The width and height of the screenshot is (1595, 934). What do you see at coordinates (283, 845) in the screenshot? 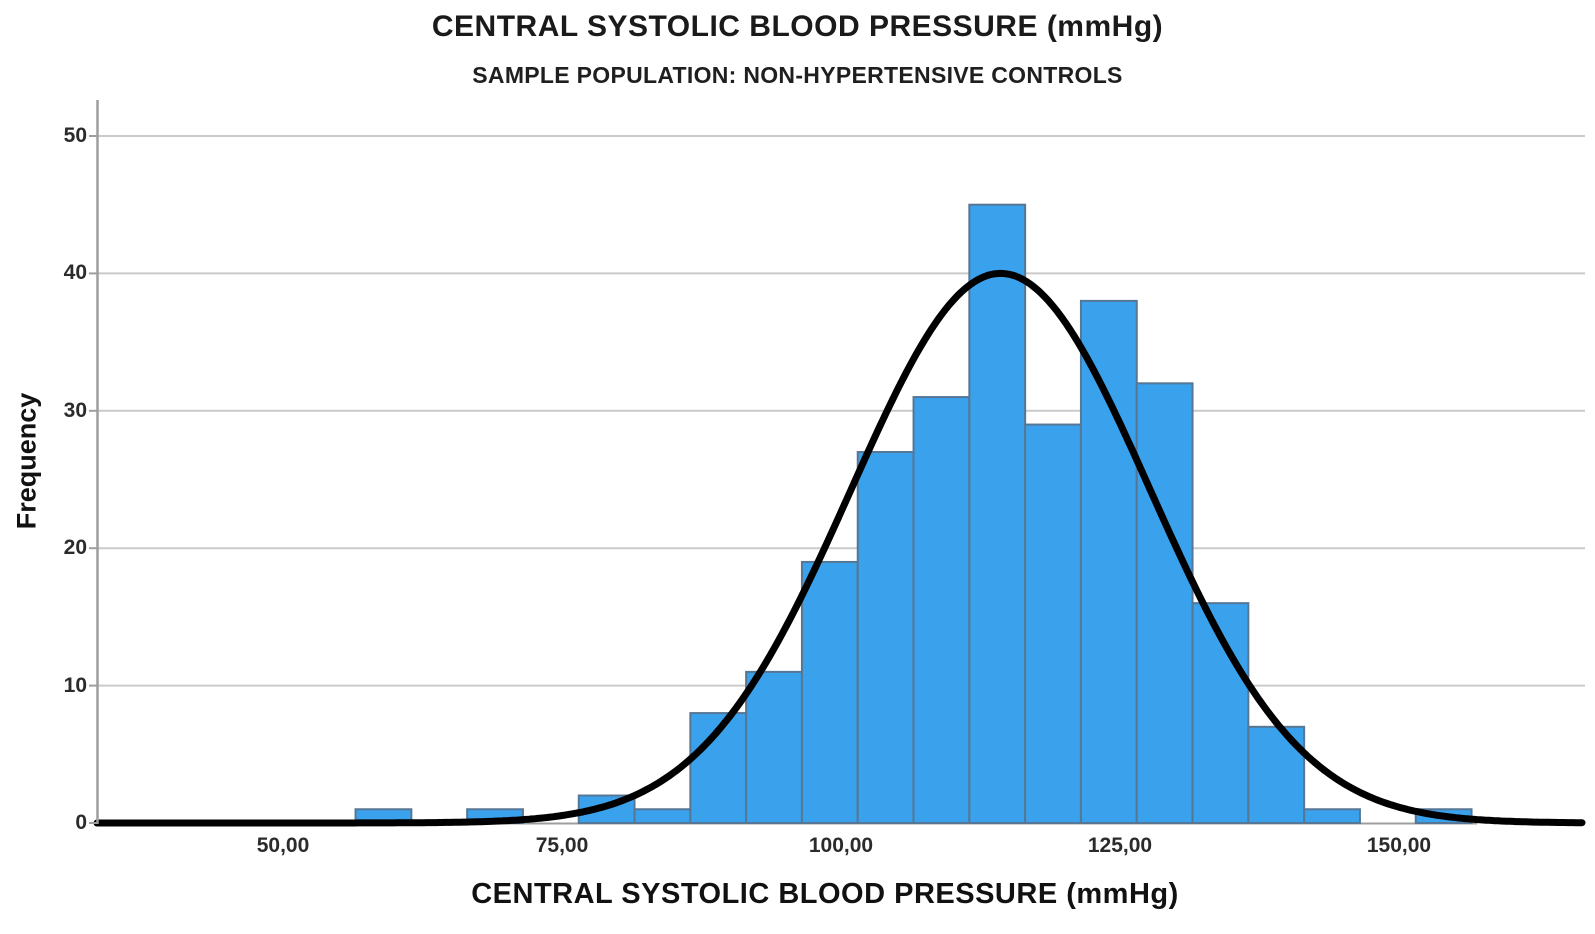
I see `x-tick-label: 50,00` at bounding box center [283, 845].